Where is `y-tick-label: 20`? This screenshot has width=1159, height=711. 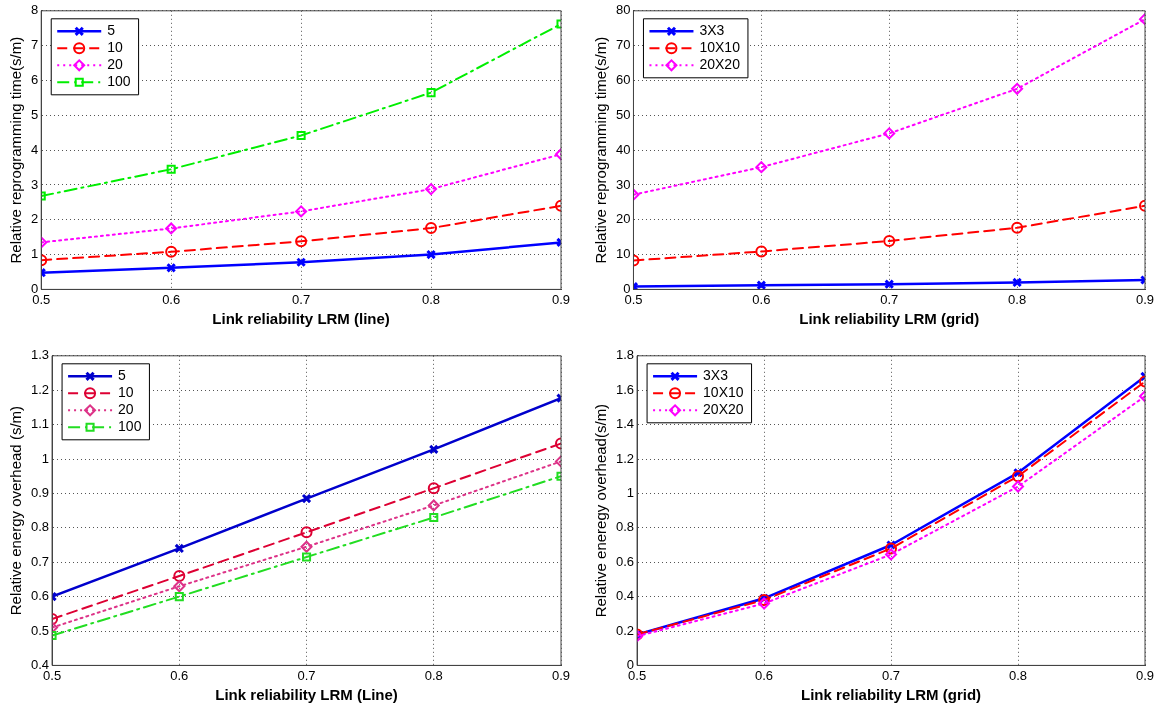 y-tick-label: 20 is located at coordinates (623, 219).